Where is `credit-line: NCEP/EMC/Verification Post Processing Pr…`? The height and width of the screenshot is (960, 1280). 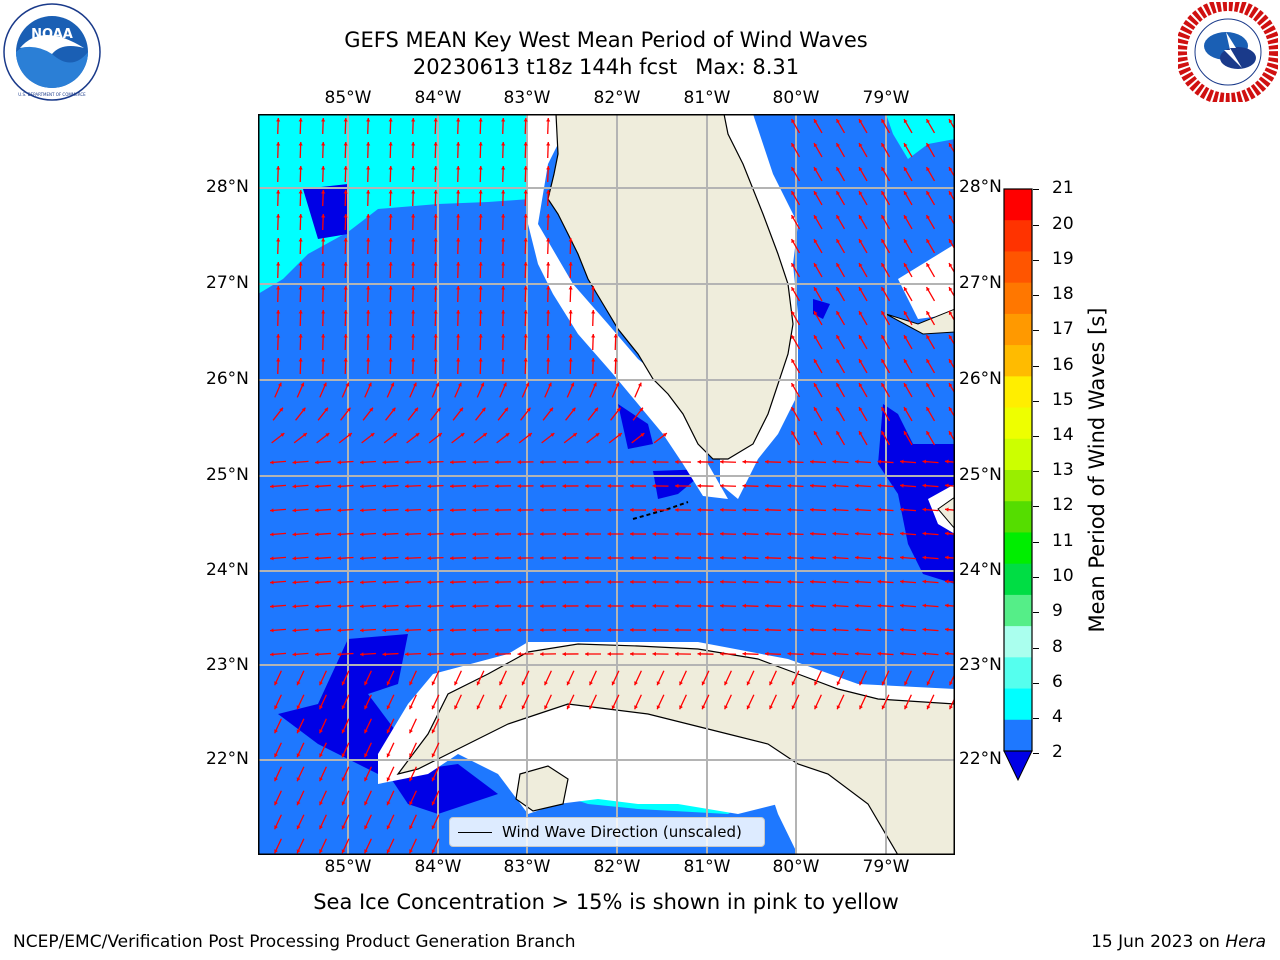
credit-line: NCEP/EMC/Verification Post Processing Pr… is located at coordinates (294, 942).